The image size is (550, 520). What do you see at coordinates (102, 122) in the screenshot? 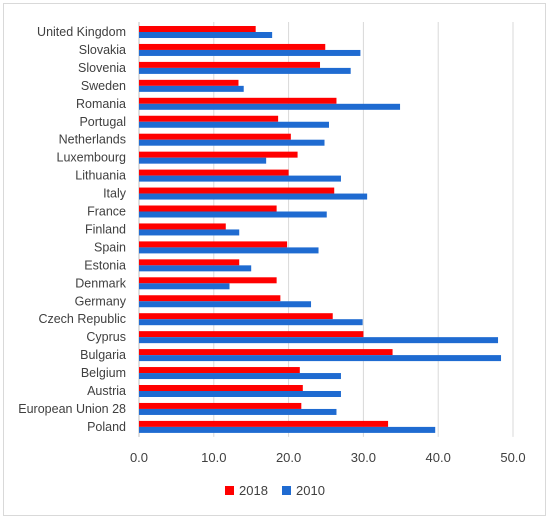
I see `category-label: Portugal` at bounding box center [102, 122].